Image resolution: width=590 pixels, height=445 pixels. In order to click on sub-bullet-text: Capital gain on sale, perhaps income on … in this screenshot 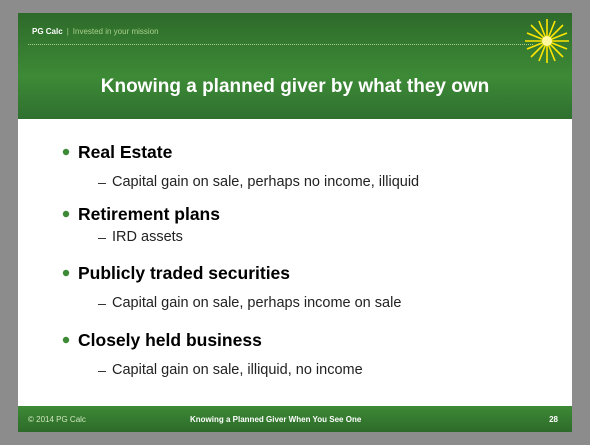, I will do `click(257, 303)`.